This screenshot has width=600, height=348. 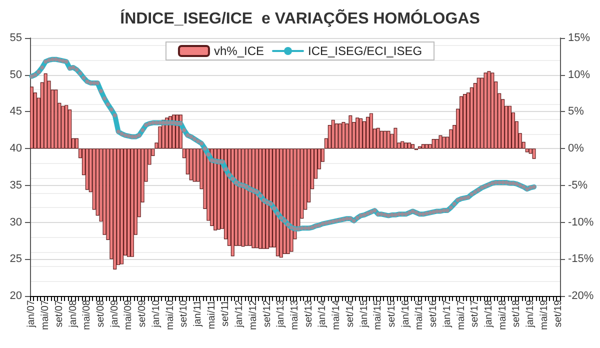 I want to click on x-tick-label: set/19, so click(x=558, y=314).